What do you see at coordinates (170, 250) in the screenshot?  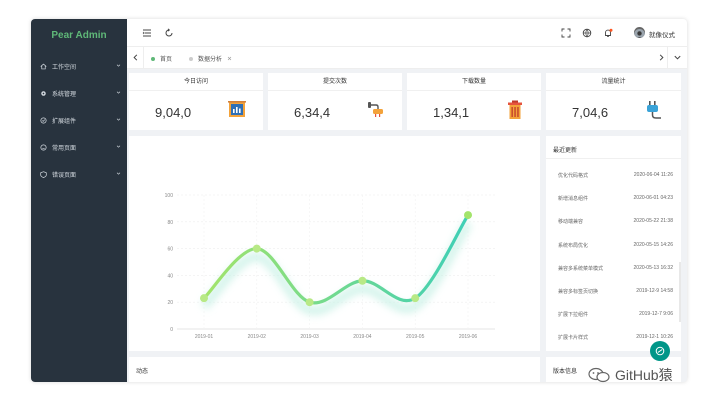 I see `y-tick-label: 60` at bounding box center [170, 250].